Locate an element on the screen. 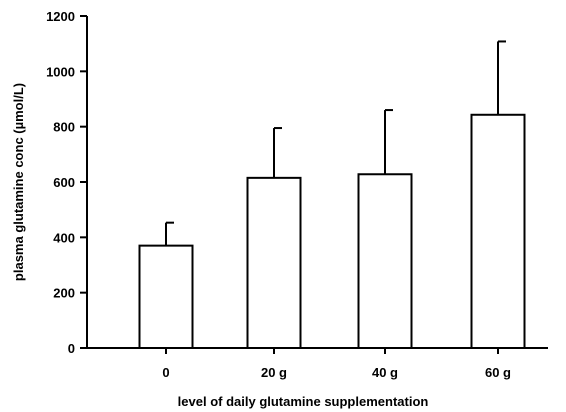 This screenshot has width=566, height=412. y-tick-label: 600 is located at coordinates (64, 182).